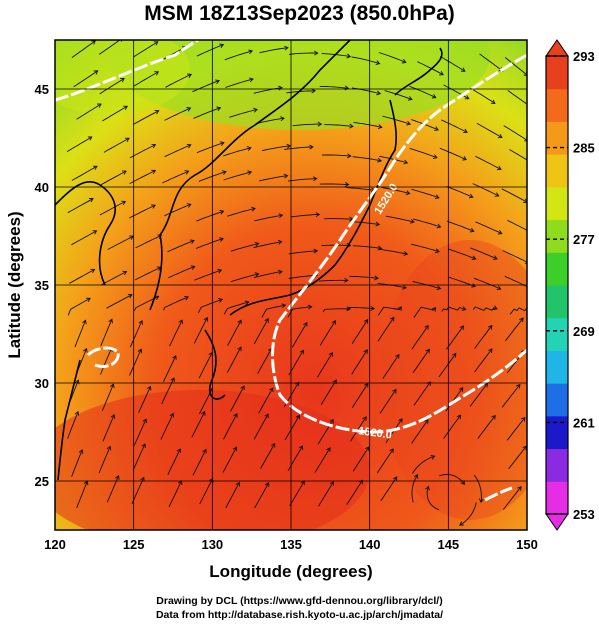 The height and width of the screenshot is (625, 599). What do you see at coordinates (584, 514) in the screenshot?
I see `colorbar-tick-label: 253` at bounding box center [584, 514].